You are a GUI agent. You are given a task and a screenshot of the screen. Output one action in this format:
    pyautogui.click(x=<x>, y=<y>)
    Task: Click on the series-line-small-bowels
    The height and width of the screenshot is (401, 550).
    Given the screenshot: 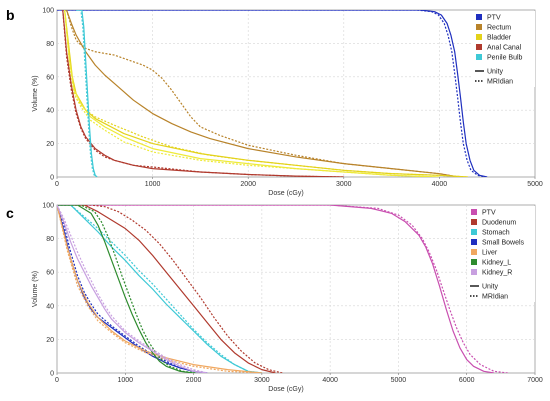 What is the action you would take?
    pyautogui.click(x=132, y=289)
    